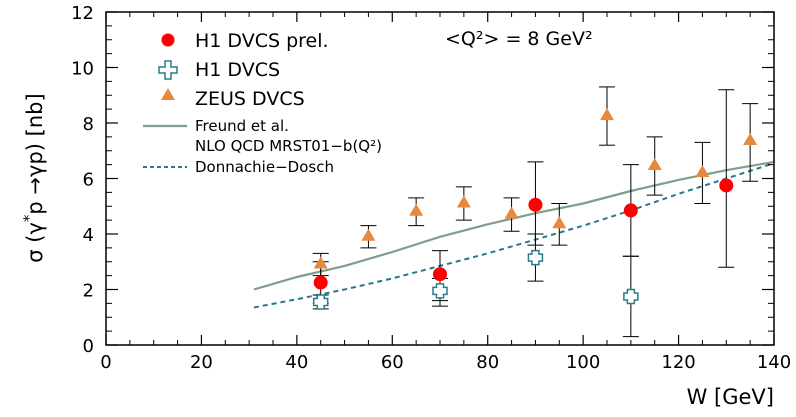 The width and height of the screenshot is (796, 417). I want to click on q2-annotation: <Q²> = 8 GeV², so click(519, 39).